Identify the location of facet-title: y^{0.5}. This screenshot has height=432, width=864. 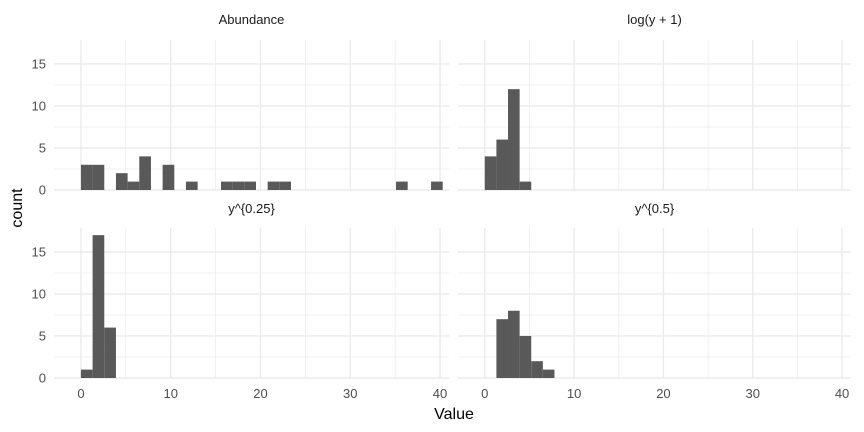
(655, 208).